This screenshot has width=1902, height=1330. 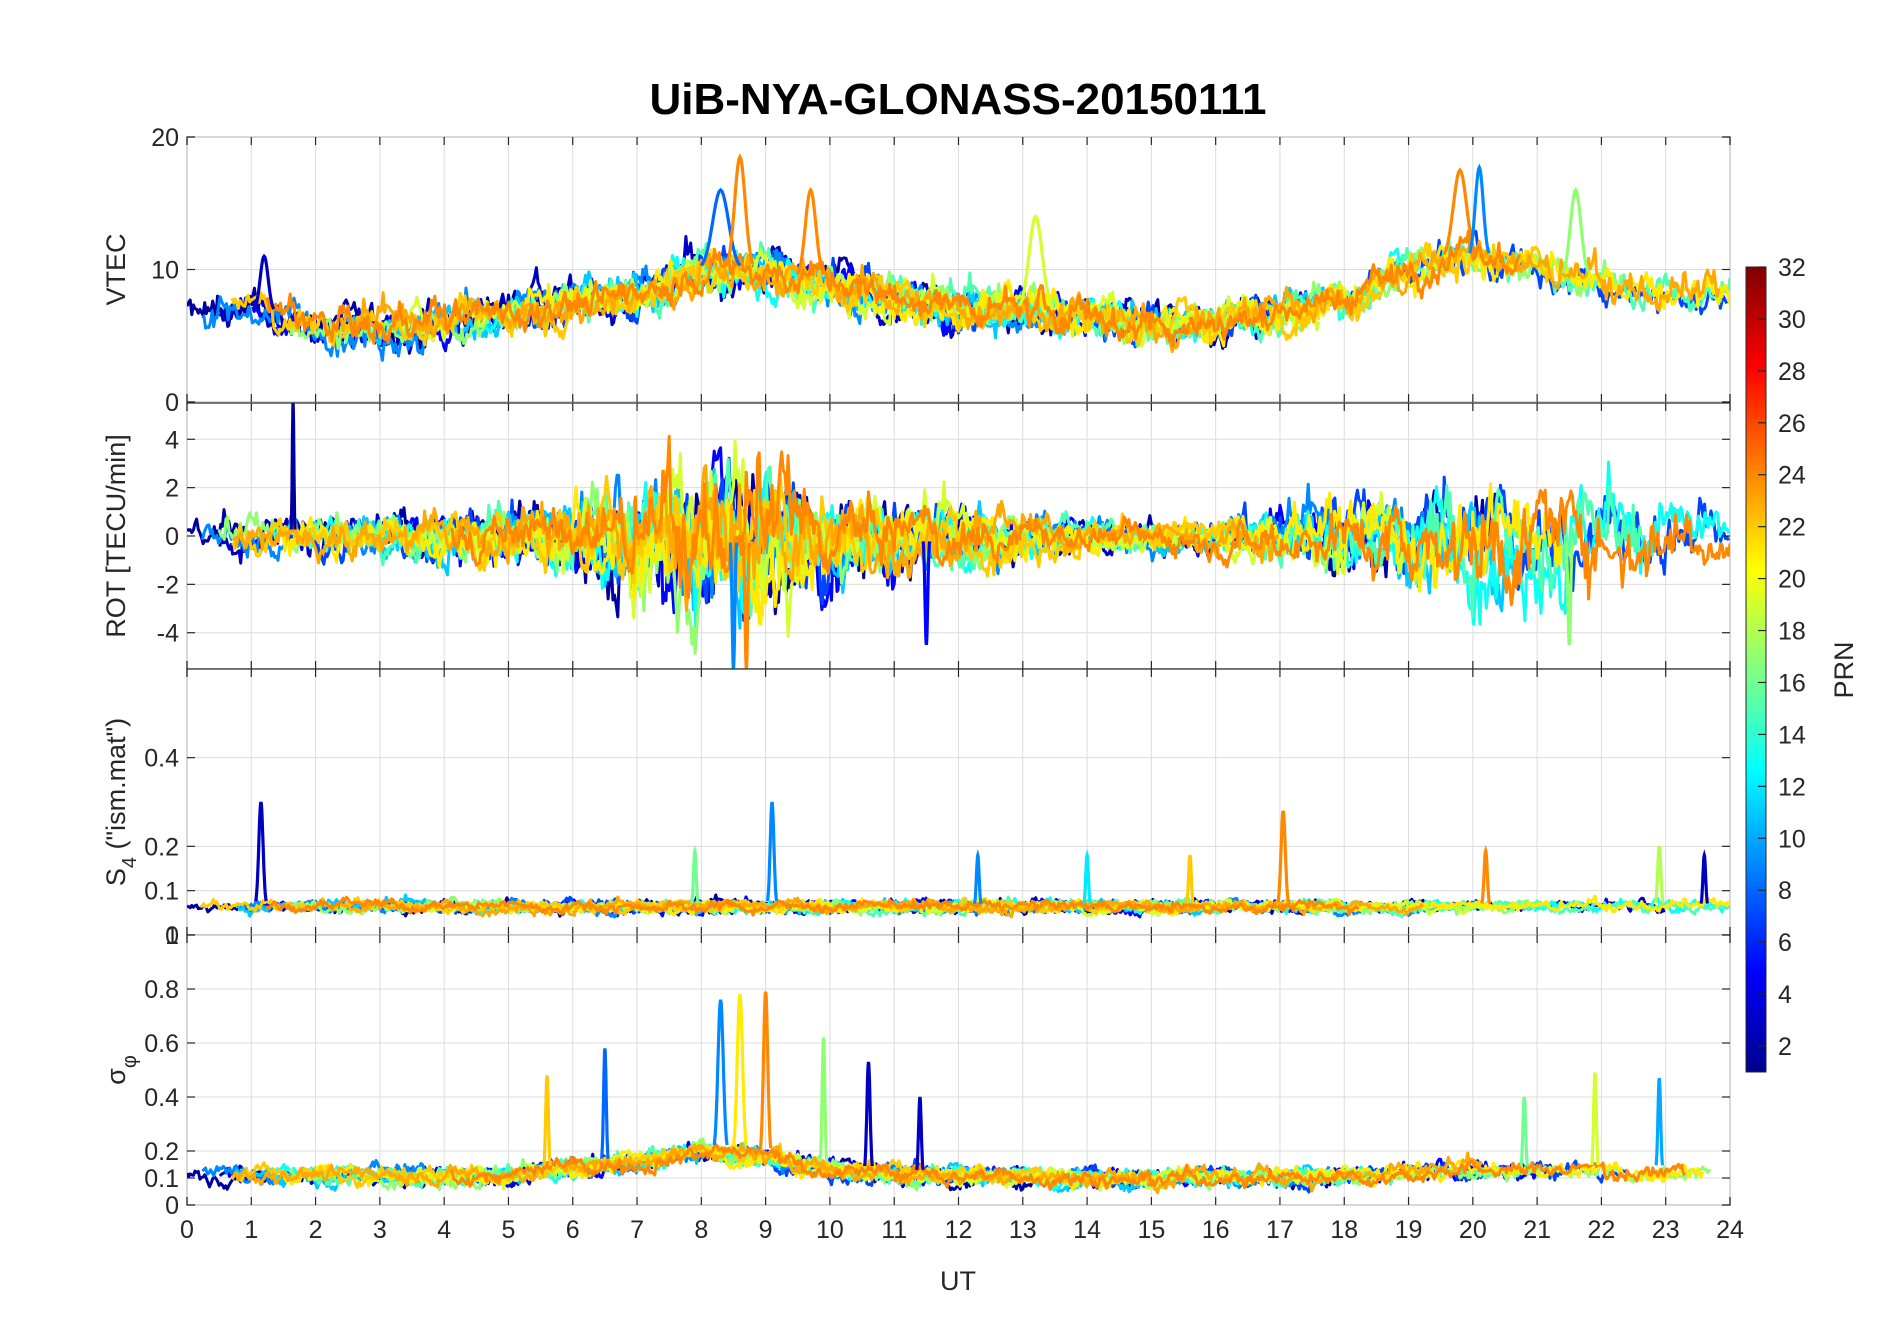 I want to click on colorbar-tick-label: 20, so click(x=1792, y=580).